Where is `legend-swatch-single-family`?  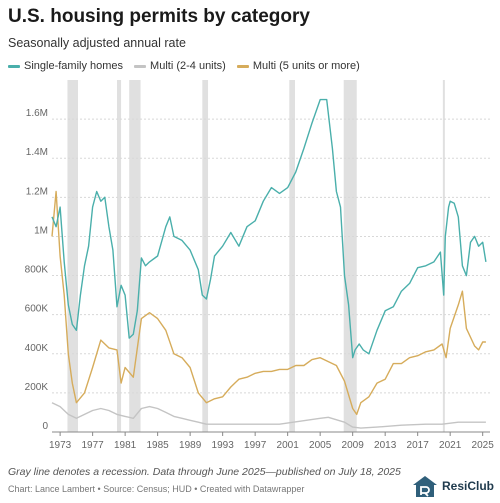
legend-swatch-single-family is located at coordinates (14, 66).